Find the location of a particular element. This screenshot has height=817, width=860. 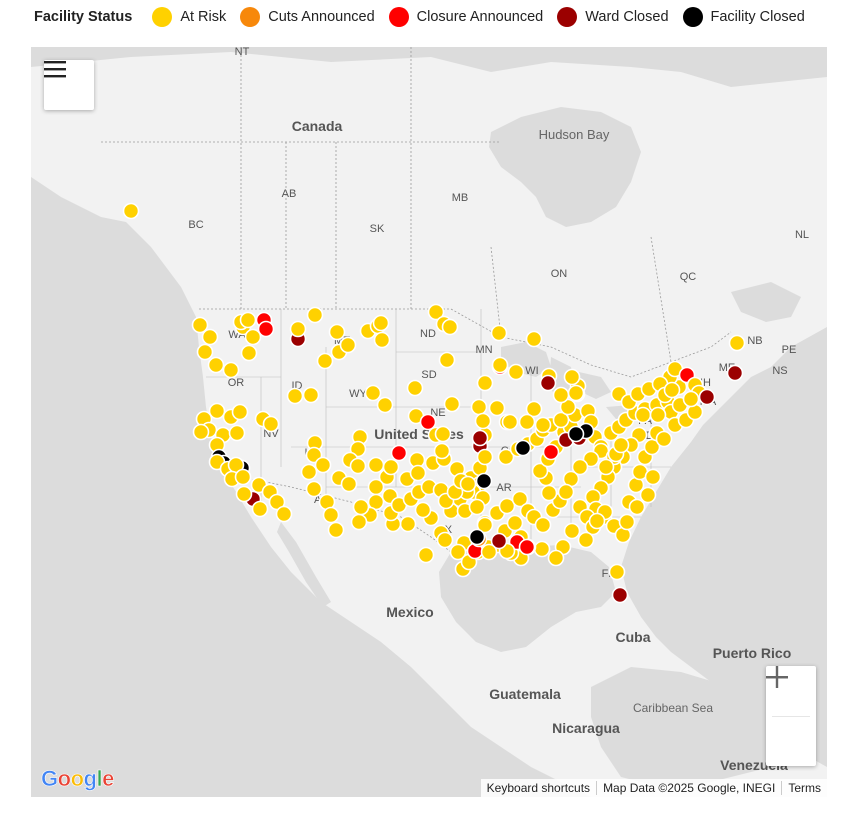

terms-link: Terms is located at coordinates (804, 788).